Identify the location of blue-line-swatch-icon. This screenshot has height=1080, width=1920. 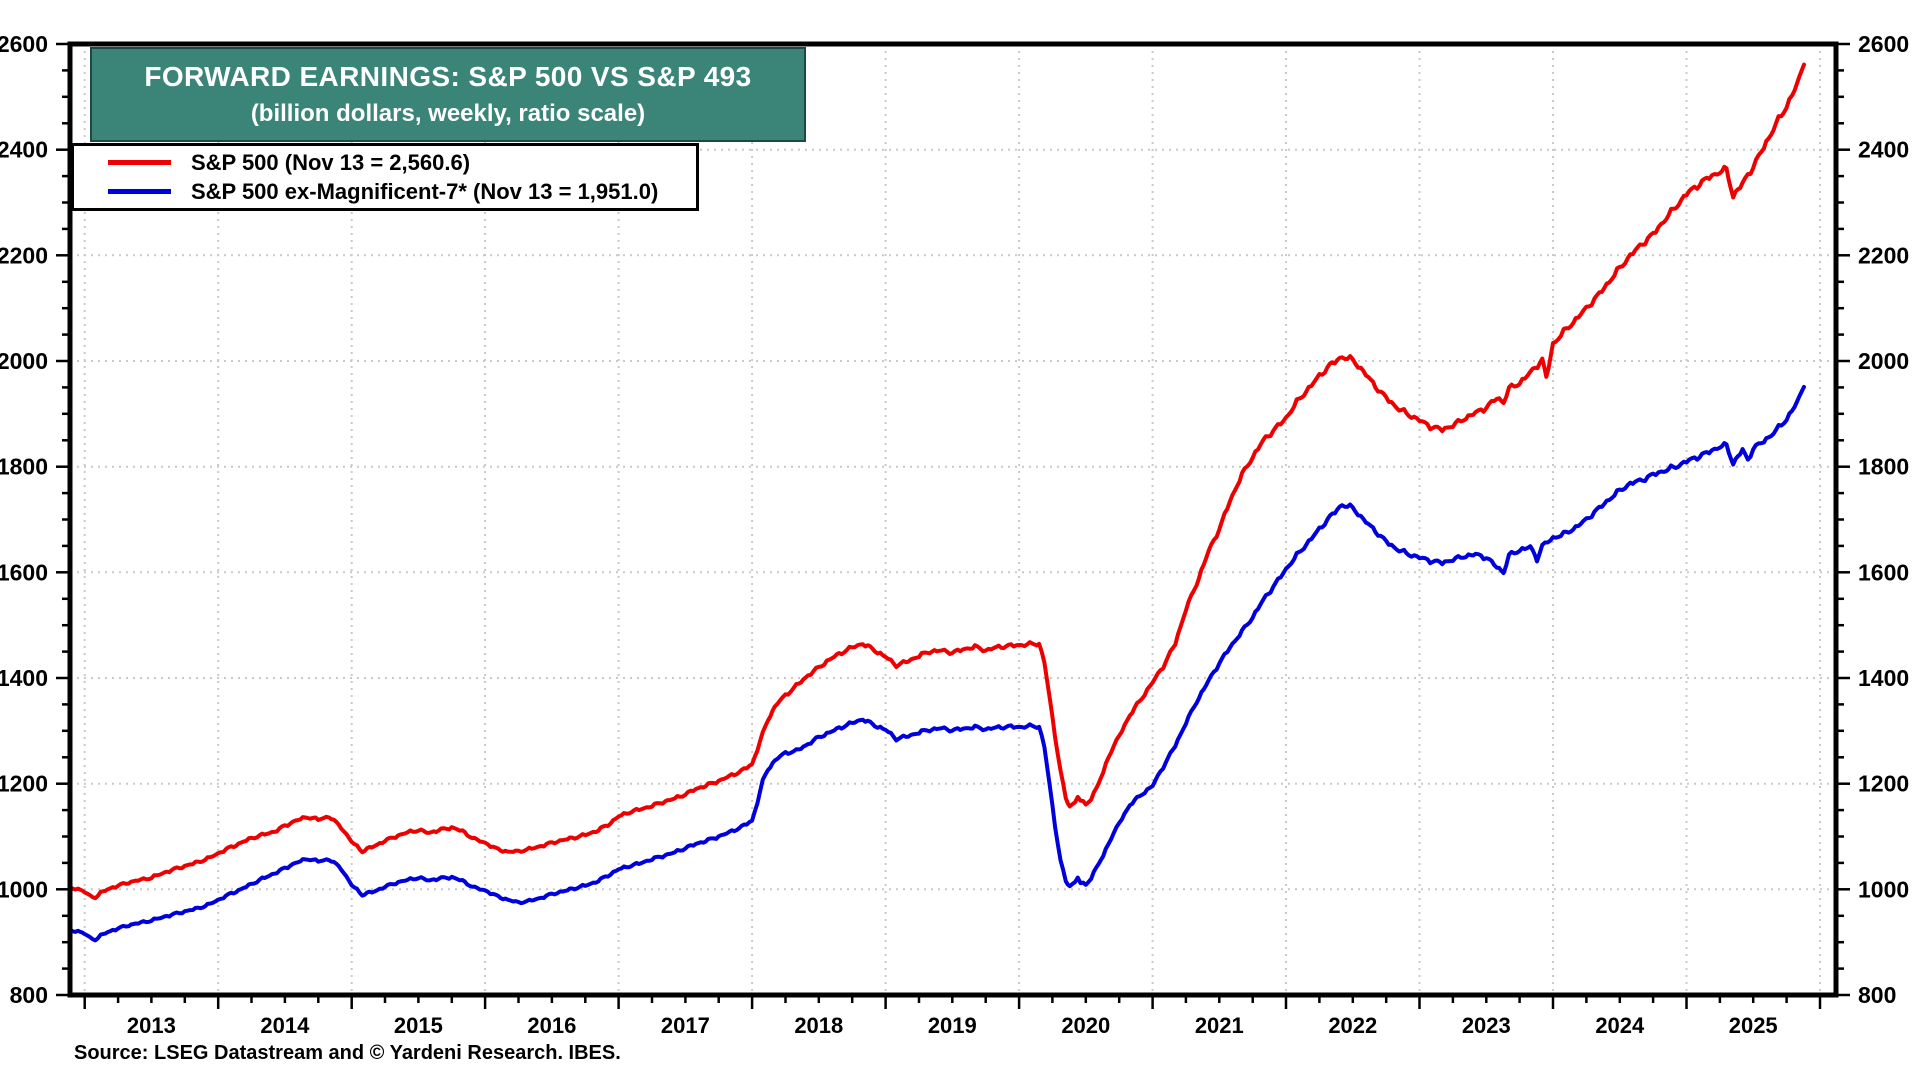
(139, 191).